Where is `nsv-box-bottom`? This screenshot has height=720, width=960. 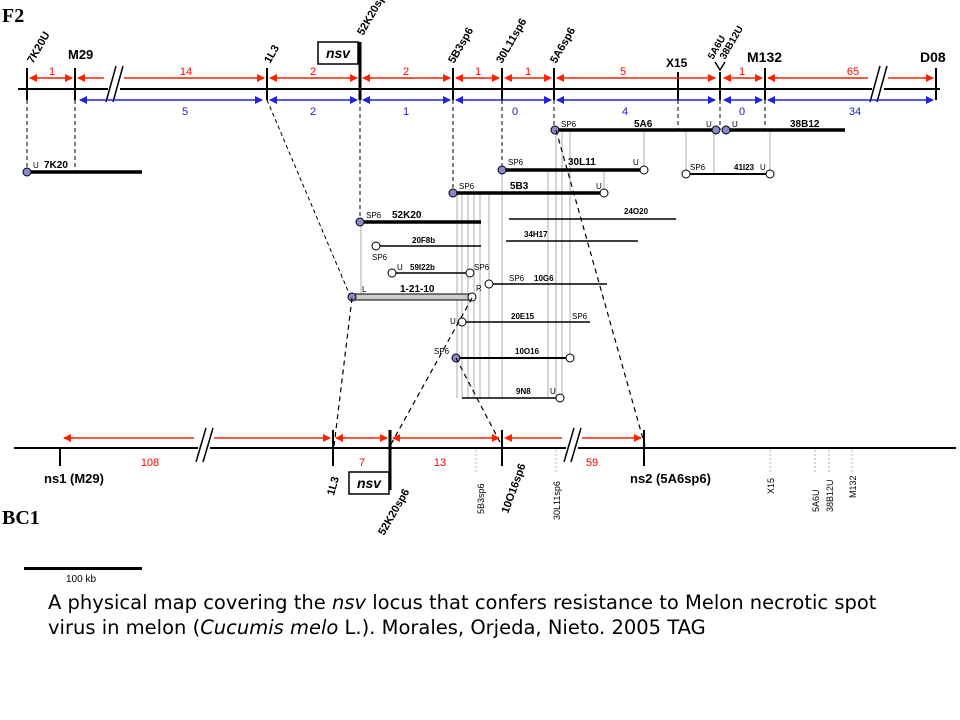
nsv-box-bottom is located at coordinates (369, 483).